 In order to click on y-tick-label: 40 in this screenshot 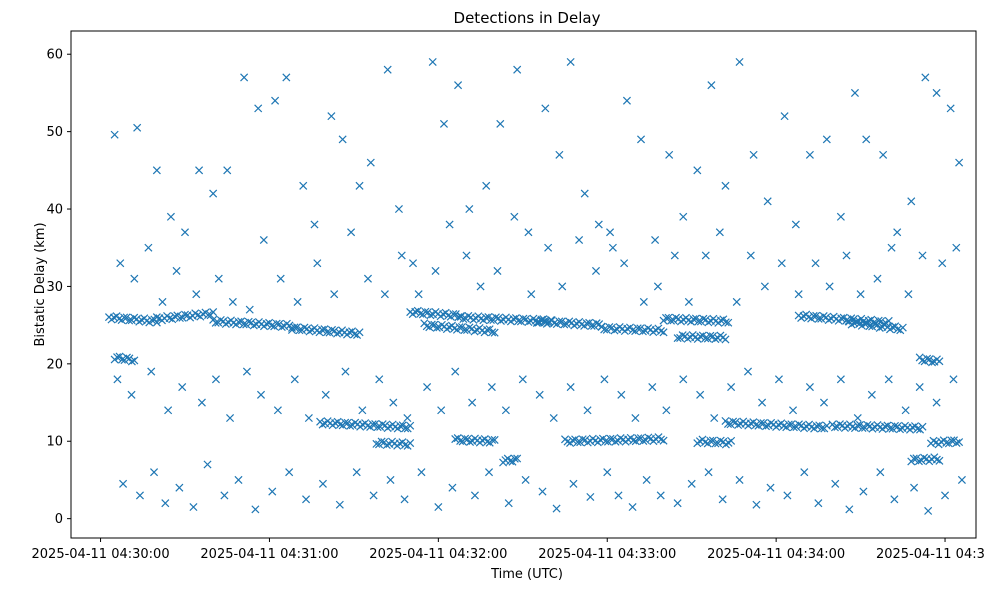, I will do `click(54, 210)`.